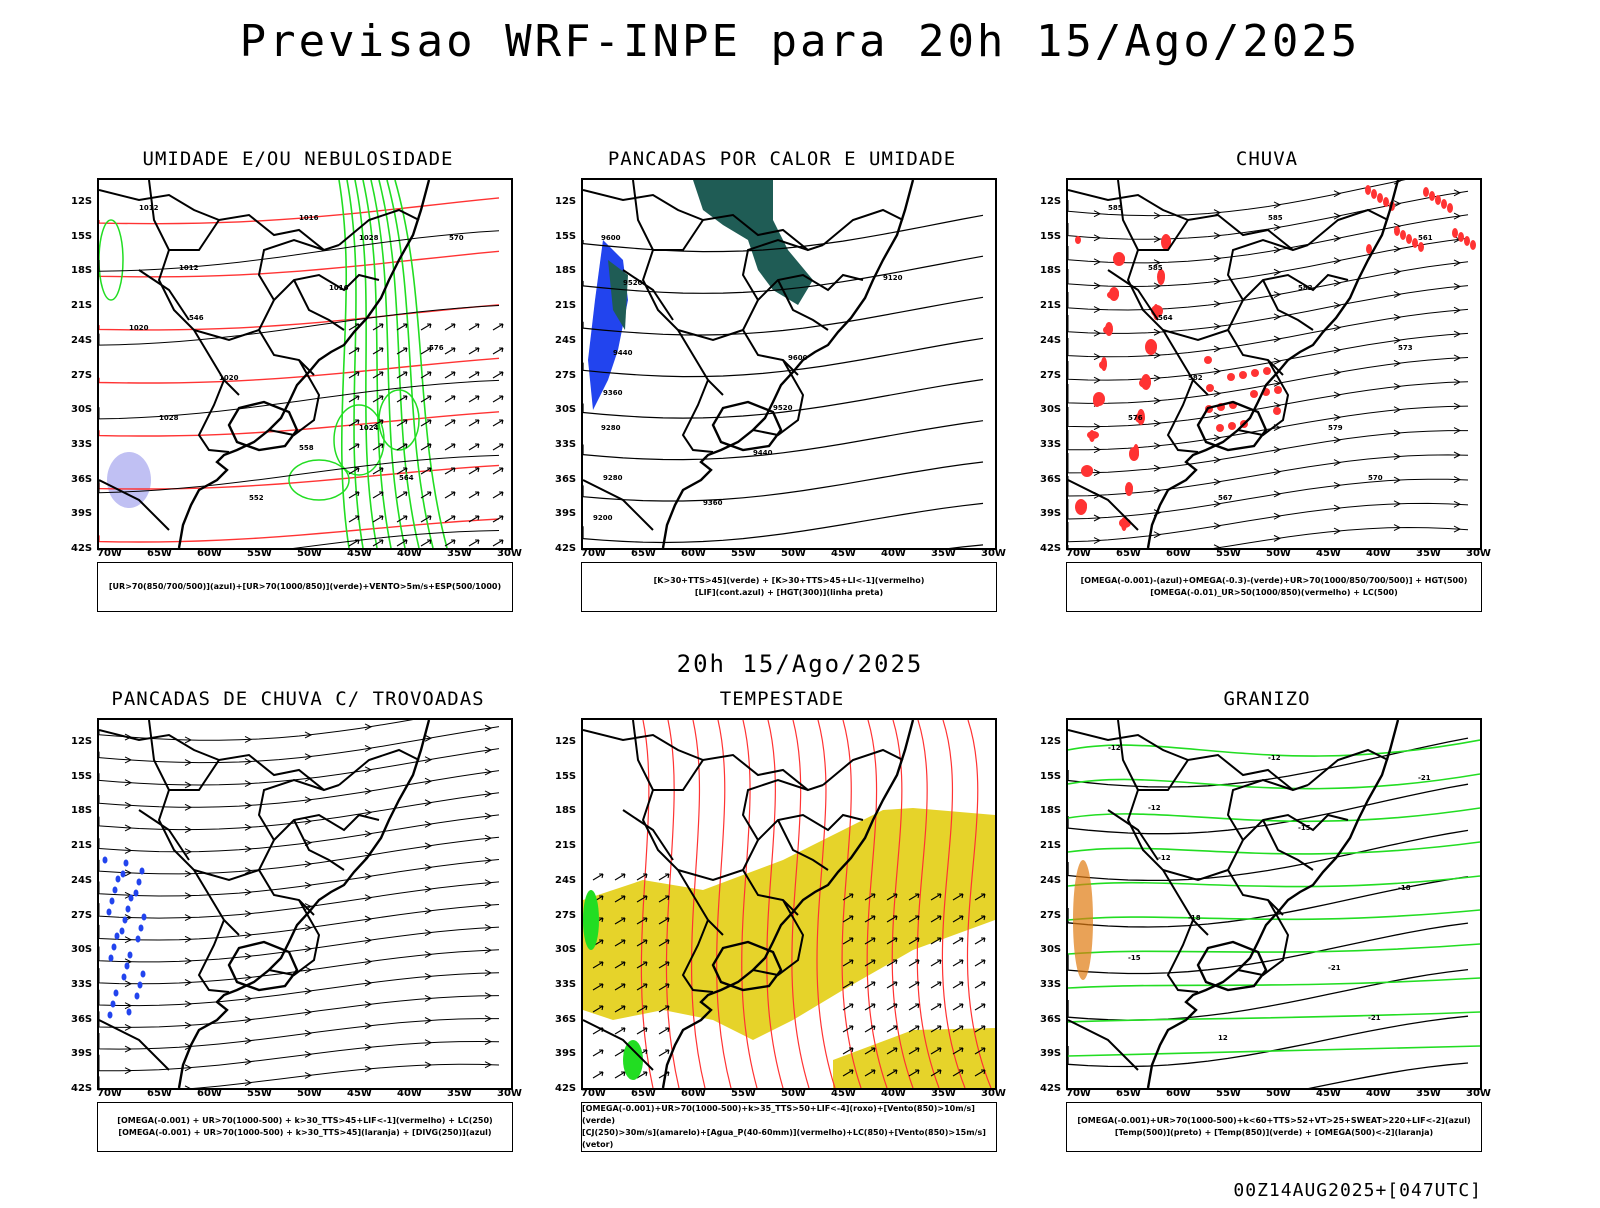 The height and width of the screenshot is (1208, 1600). Describe the element at coordinates (111, 260) in the screenshot. I see `green-region` at that location.